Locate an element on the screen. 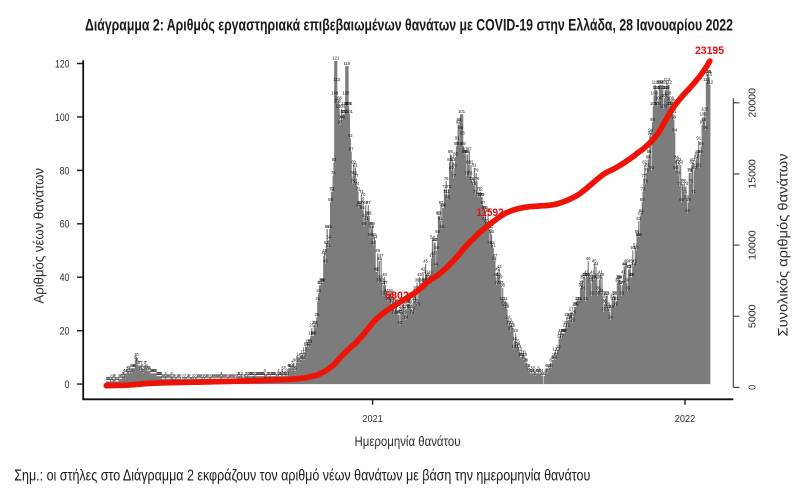 The width and height of the screenshot is (798, 495). svg-text: 33 is located at coordinates (614, 293).